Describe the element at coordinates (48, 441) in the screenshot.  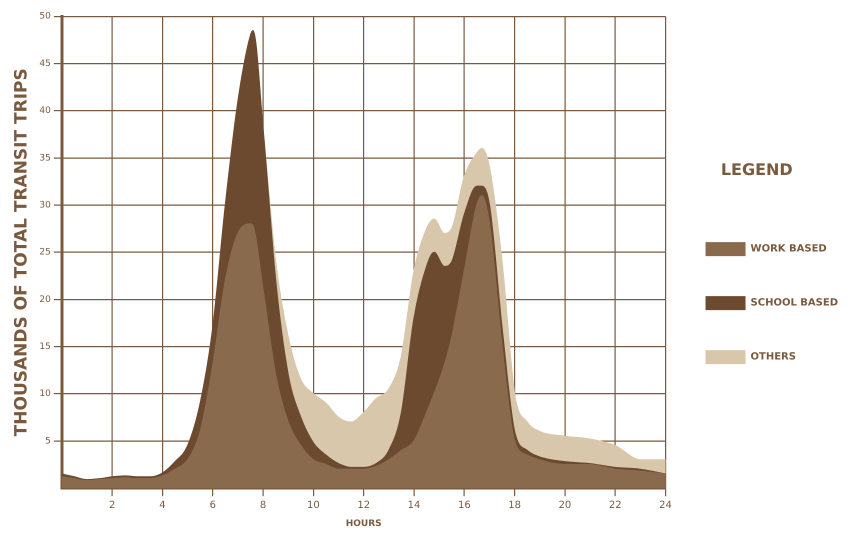
I see `y-tick-label: 5` at that location.